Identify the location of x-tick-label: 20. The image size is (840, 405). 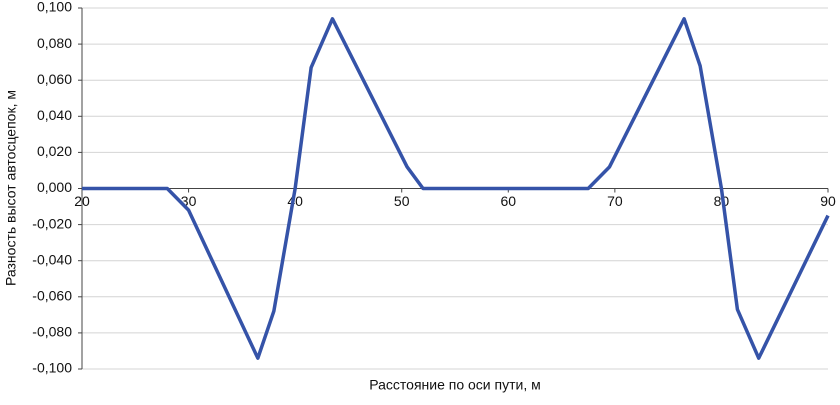
(82, 201).